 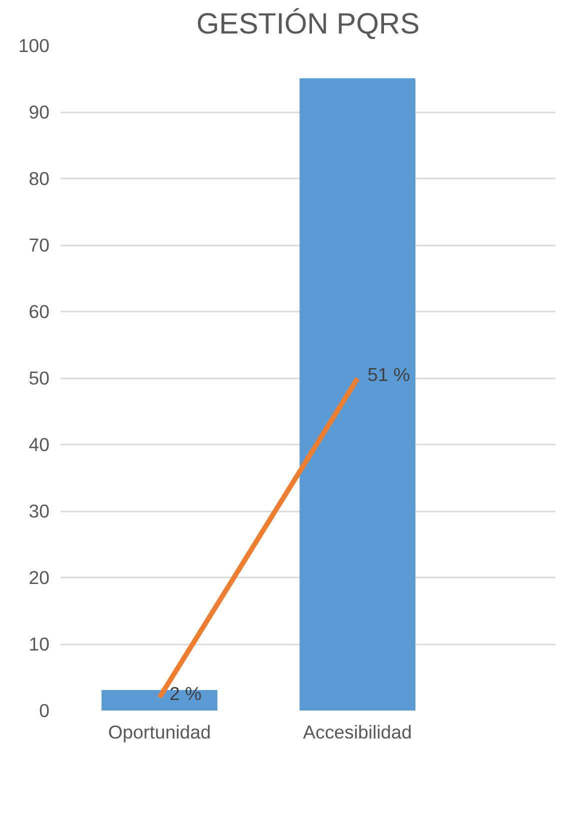 I want to click on data-label: 51 %, so click(x=389, y=374).